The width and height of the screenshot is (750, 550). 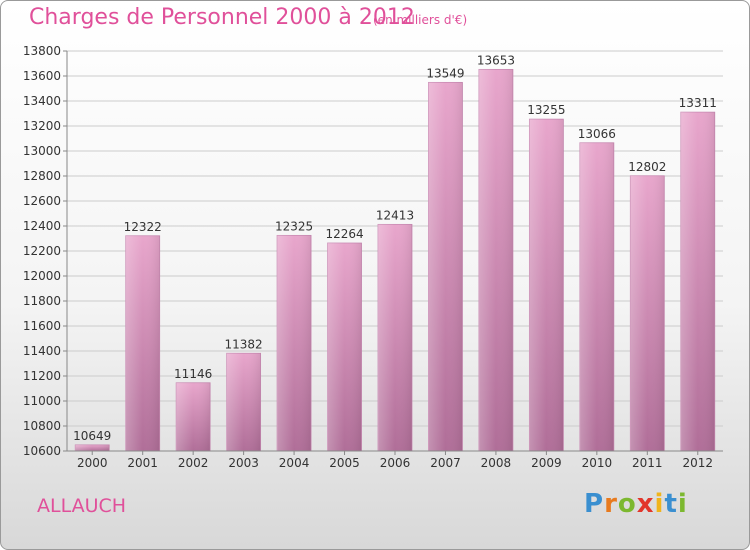 What do you see at coordinates (42, 201) in the screenshot?
I see `y-tick-label: 12600` at bounding box center [42, 201].